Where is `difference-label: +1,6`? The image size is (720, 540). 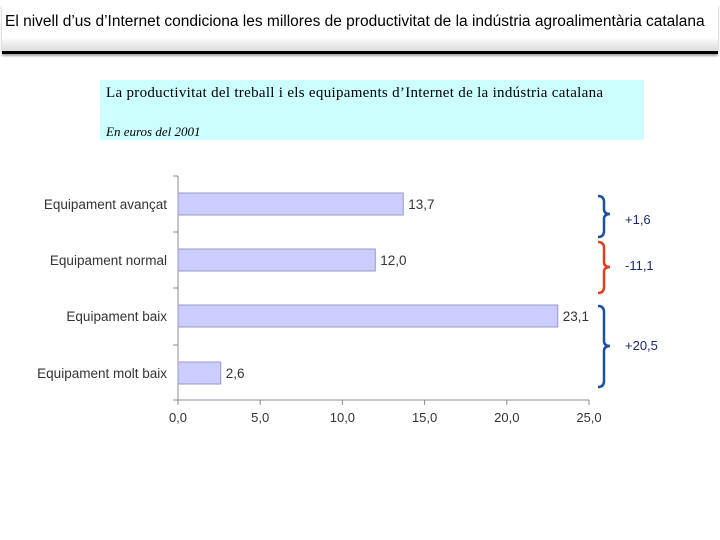 difference-label: +1,6 is located at coordinates (638, 219).